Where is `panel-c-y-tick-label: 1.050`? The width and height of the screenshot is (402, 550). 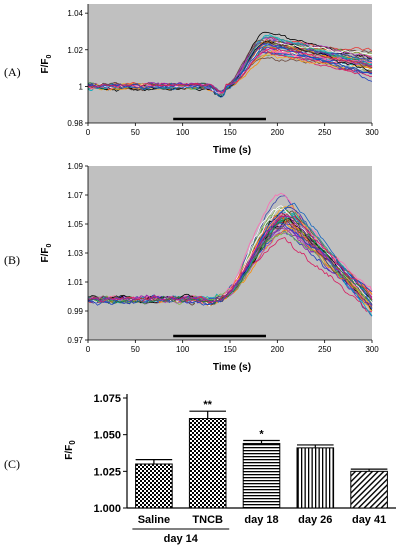
panel-c-y-tick-label: 1.050 is located at coordinates (107, 436).